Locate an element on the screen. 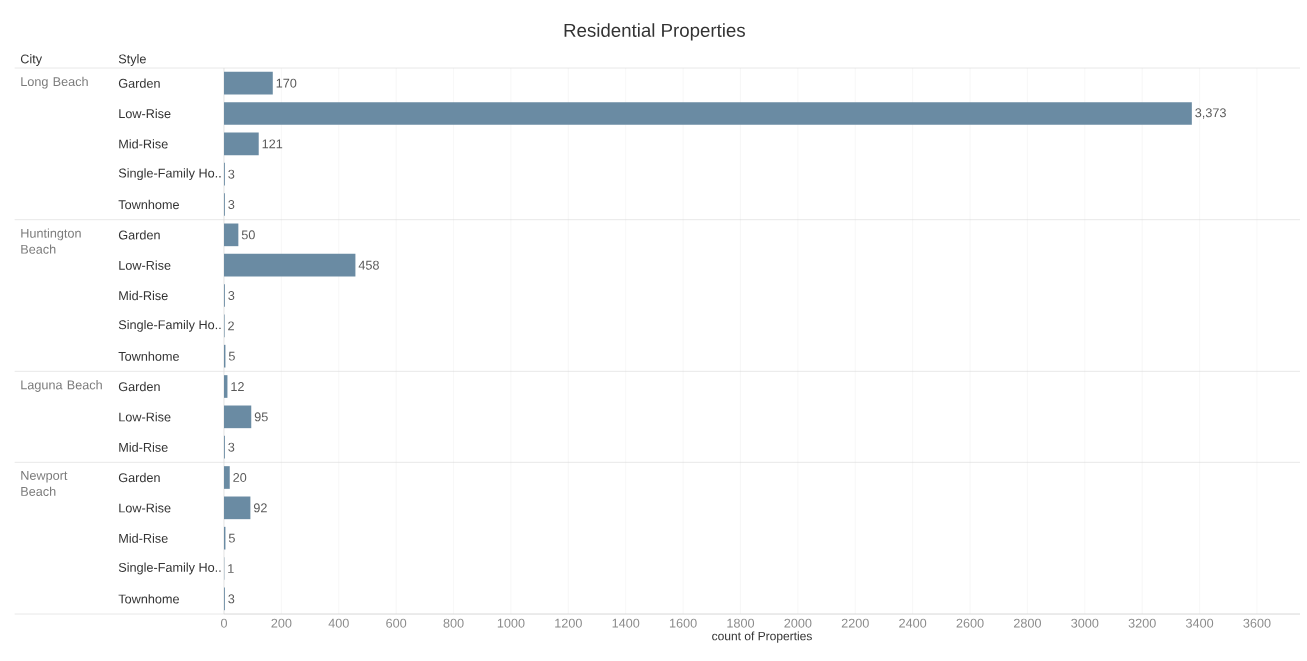  x-tick-label: 1600 is located at coordinates (683, 623).